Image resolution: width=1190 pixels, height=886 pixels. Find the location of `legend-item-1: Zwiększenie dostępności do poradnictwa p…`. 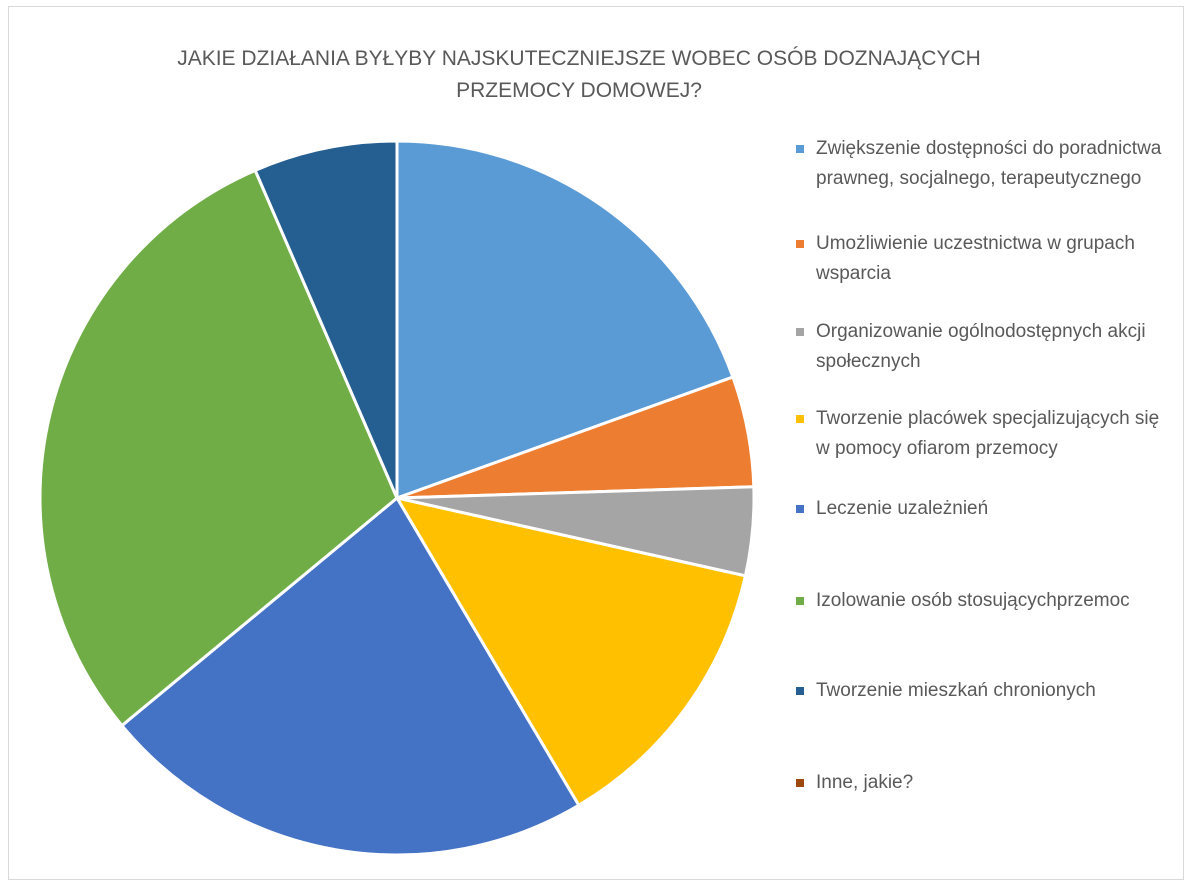

legend-item-1: Zwiększenie dostępności do poradnictwa p… is located at coordinates (986, 164).